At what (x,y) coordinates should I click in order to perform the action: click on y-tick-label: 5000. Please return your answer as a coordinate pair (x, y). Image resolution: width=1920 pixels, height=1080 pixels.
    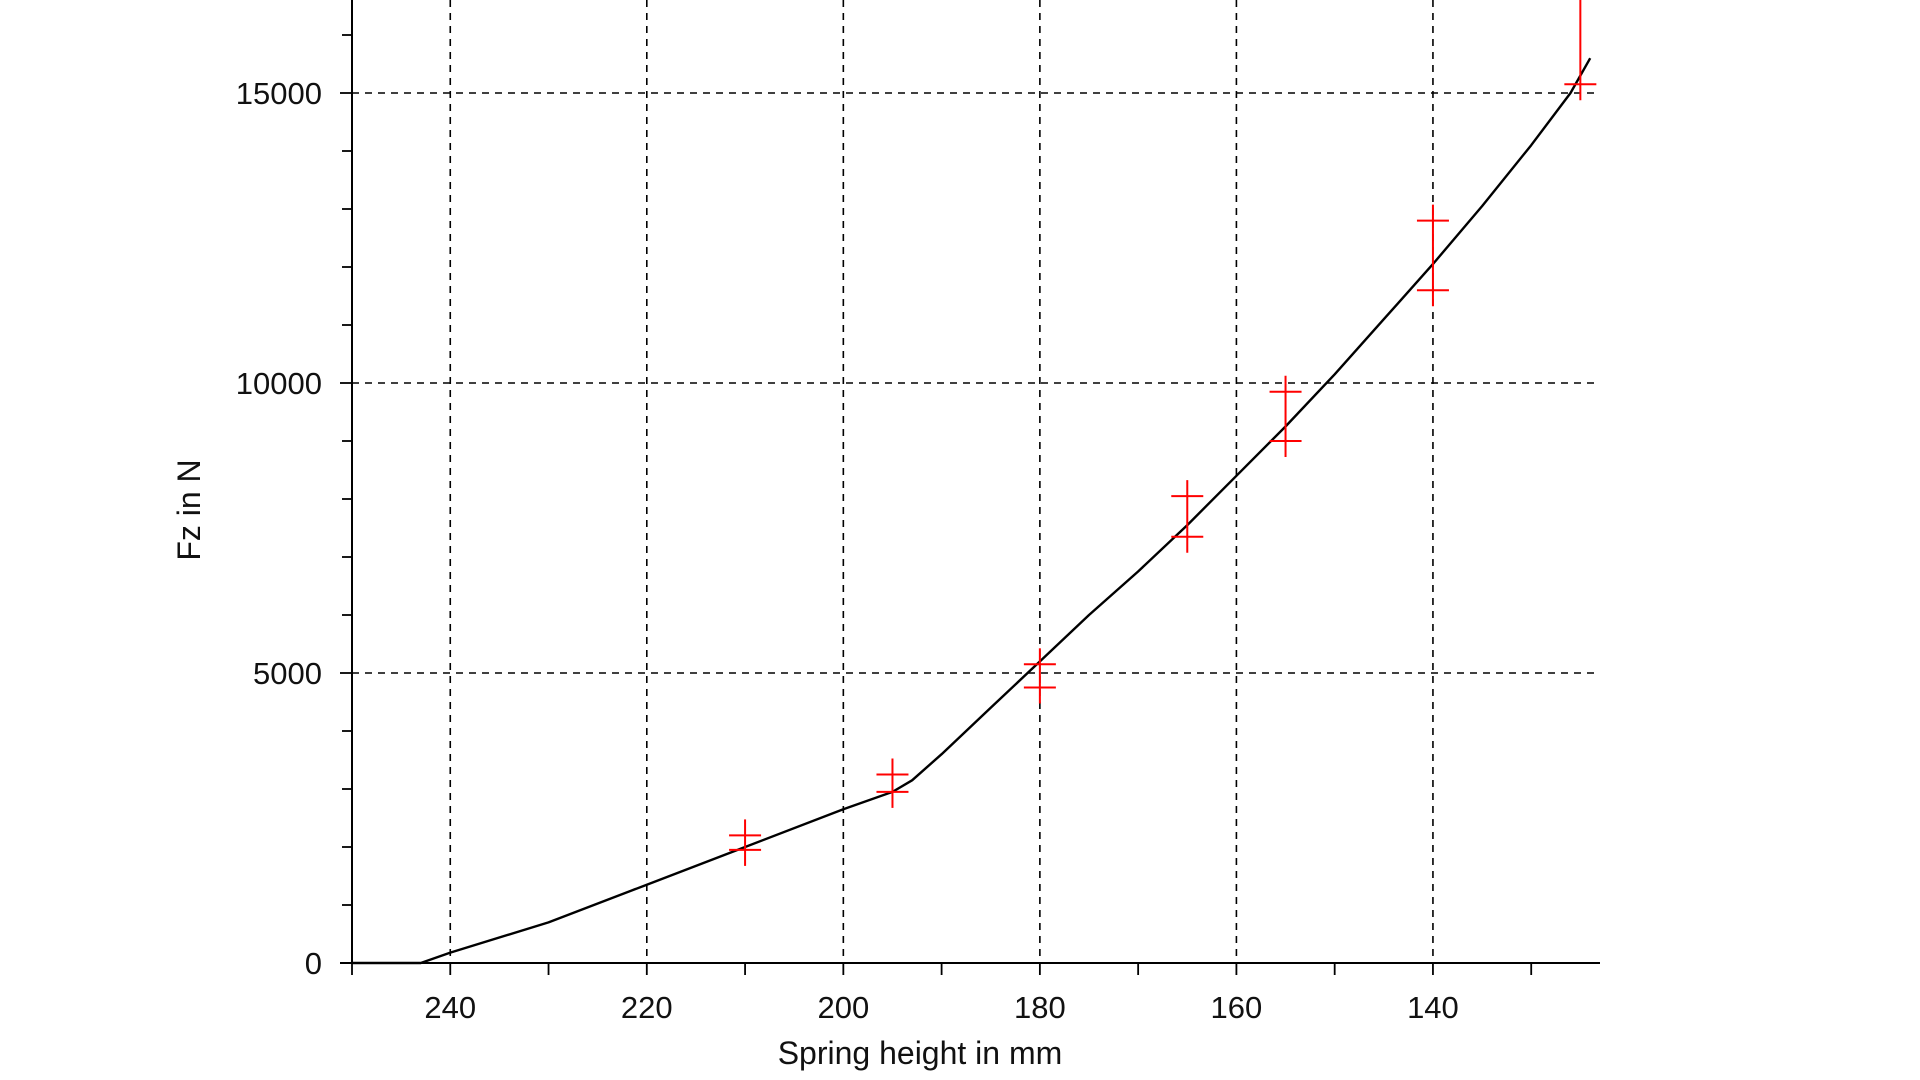
    Looking at the image, I should click on (287, 673).